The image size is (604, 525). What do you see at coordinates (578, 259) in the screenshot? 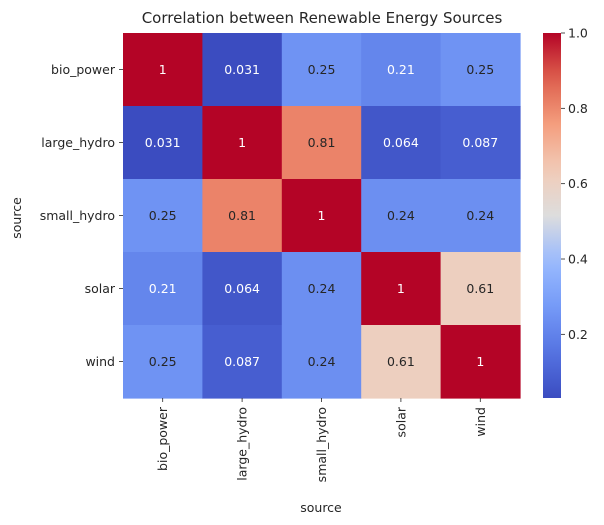
I see `colorbar-tick-label: 0.4` at bounding box center [578, 259].